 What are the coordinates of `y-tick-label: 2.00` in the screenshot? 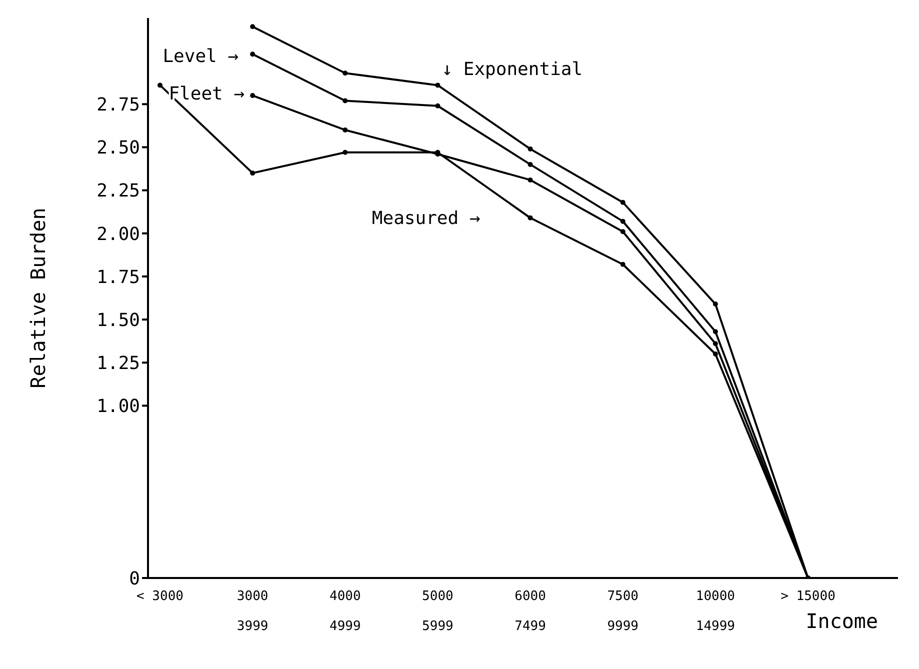 It's located at (118, 234).